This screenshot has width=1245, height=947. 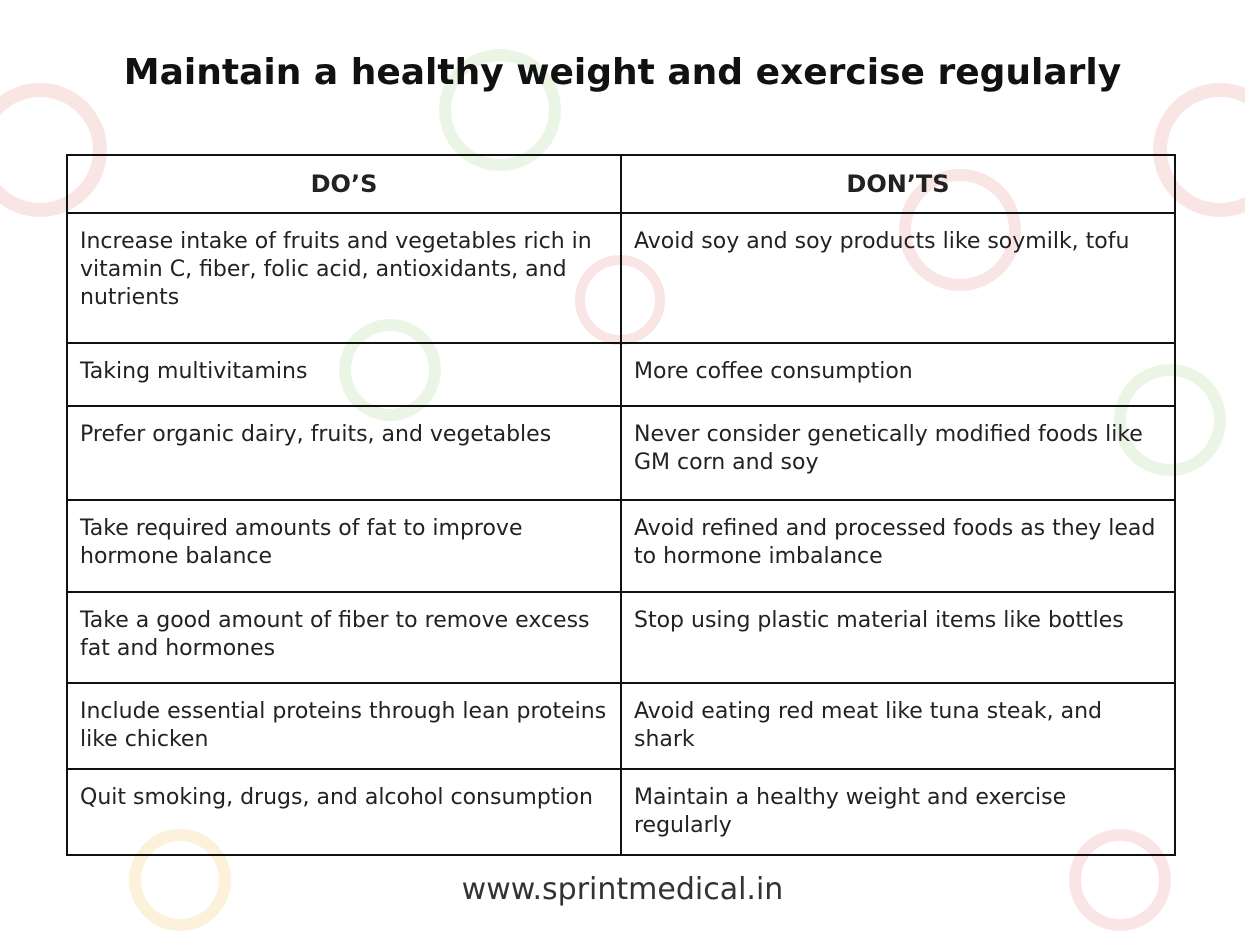 What do you see at coordinates (344, 374) in the screenshot?
I see `table-cell: Taking multivitamins` at bounding box center [344, 374].